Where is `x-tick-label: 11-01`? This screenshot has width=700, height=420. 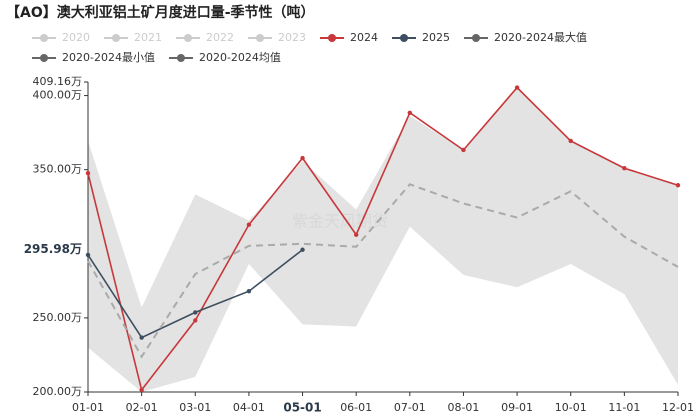 x-tick-label: 11-01 is located at coordinates (624, 407).